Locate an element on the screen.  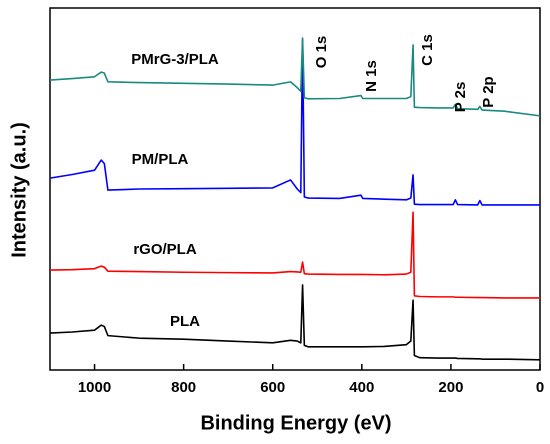
x-tick-label: 0 is located at coordinates (540, 387).